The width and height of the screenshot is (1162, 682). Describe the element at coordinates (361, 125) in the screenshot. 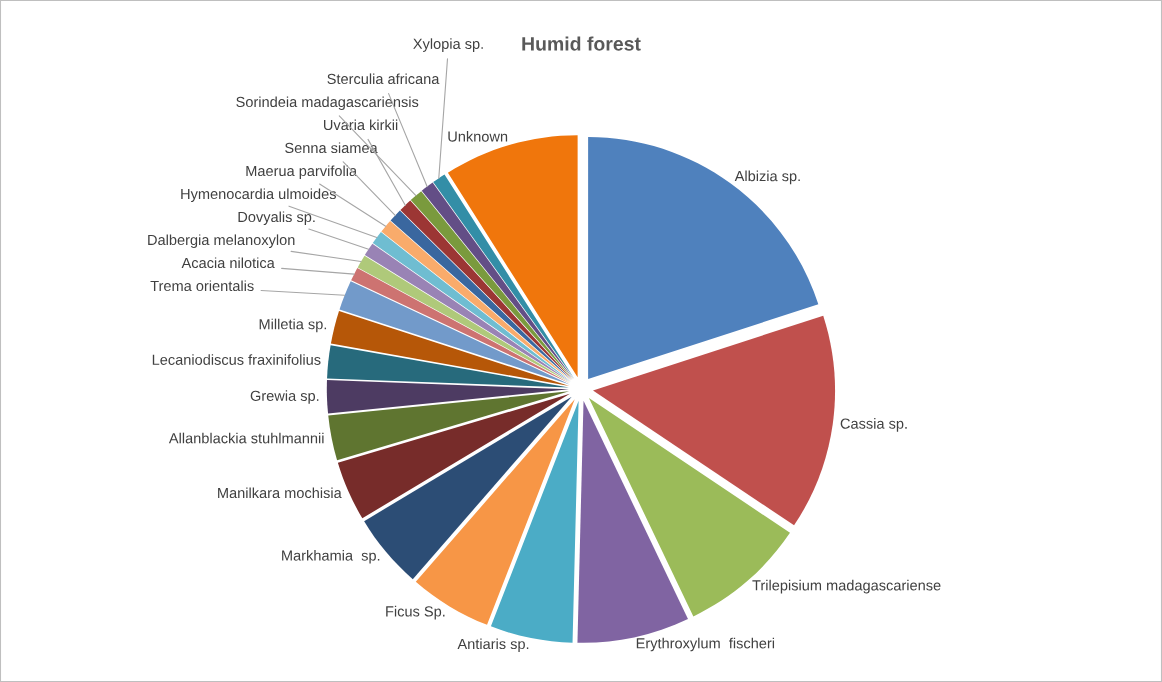

I see `slice-label: Uvaria kirkii` at that location.